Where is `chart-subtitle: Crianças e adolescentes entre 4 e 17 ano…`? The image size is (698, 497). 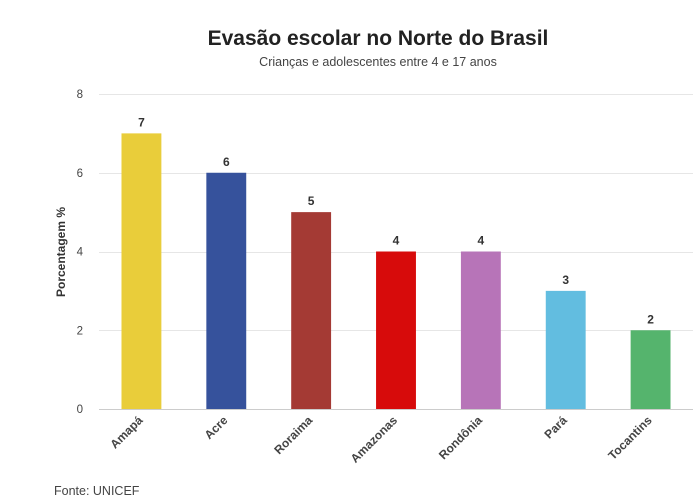
chart-subtitle: Crianças e adolescentes entre 4 e 17 ano… is located at coordinates (378, 62).